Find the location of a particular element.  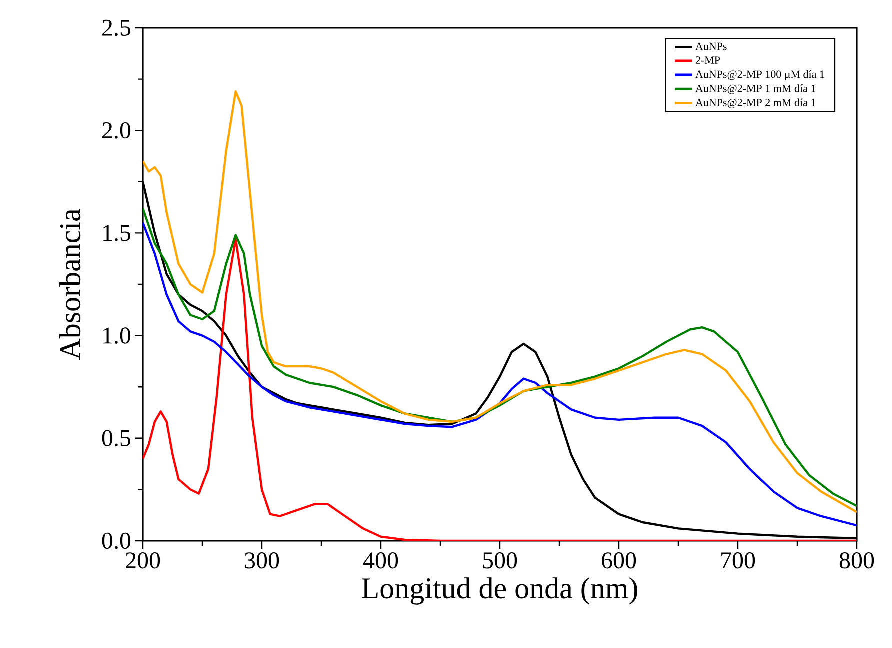

x-tick-label: 800 is located at coordinates (857, 560).